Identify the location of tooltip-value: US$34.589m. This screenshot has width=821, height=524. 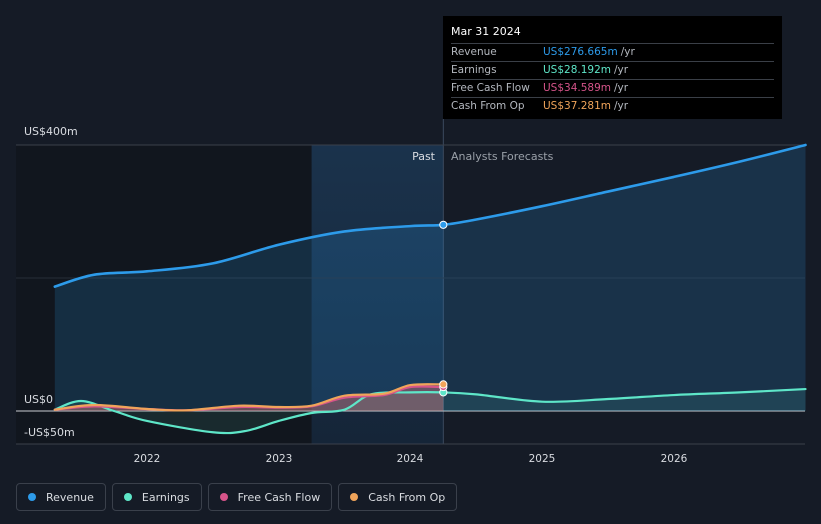
(577, 88).